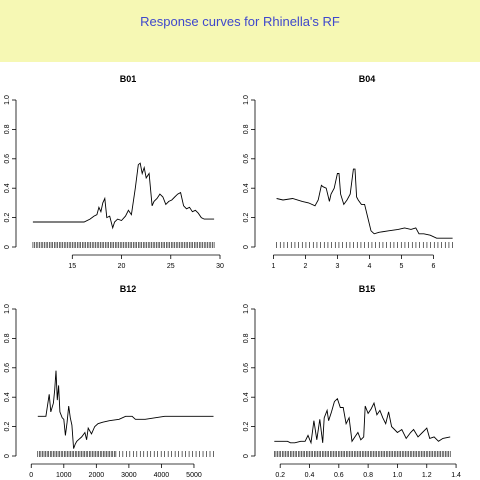 The height and width of the screenshot is (480, 480). Describe the element at coordinates (7, 159) in the screenshot. I see `y-tick-label-b01: 0.6` at that location.